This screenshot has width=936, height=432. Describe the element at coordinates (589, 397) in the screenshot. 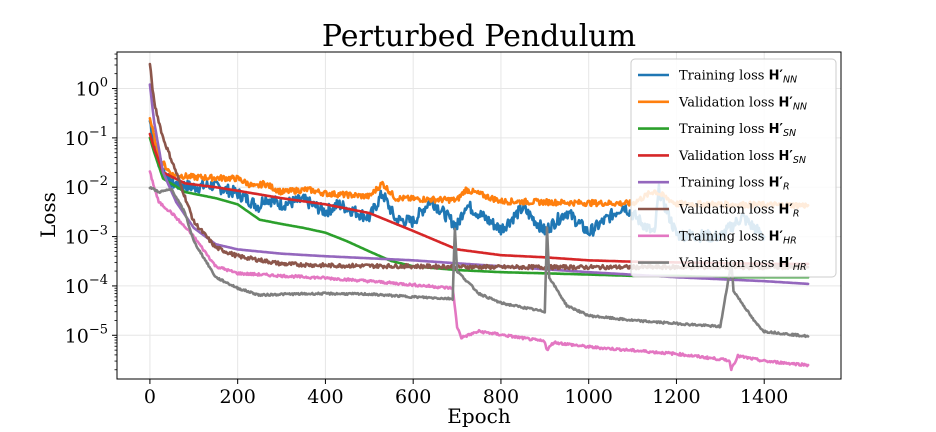

I see `x-tick-label: 1000` at that location.